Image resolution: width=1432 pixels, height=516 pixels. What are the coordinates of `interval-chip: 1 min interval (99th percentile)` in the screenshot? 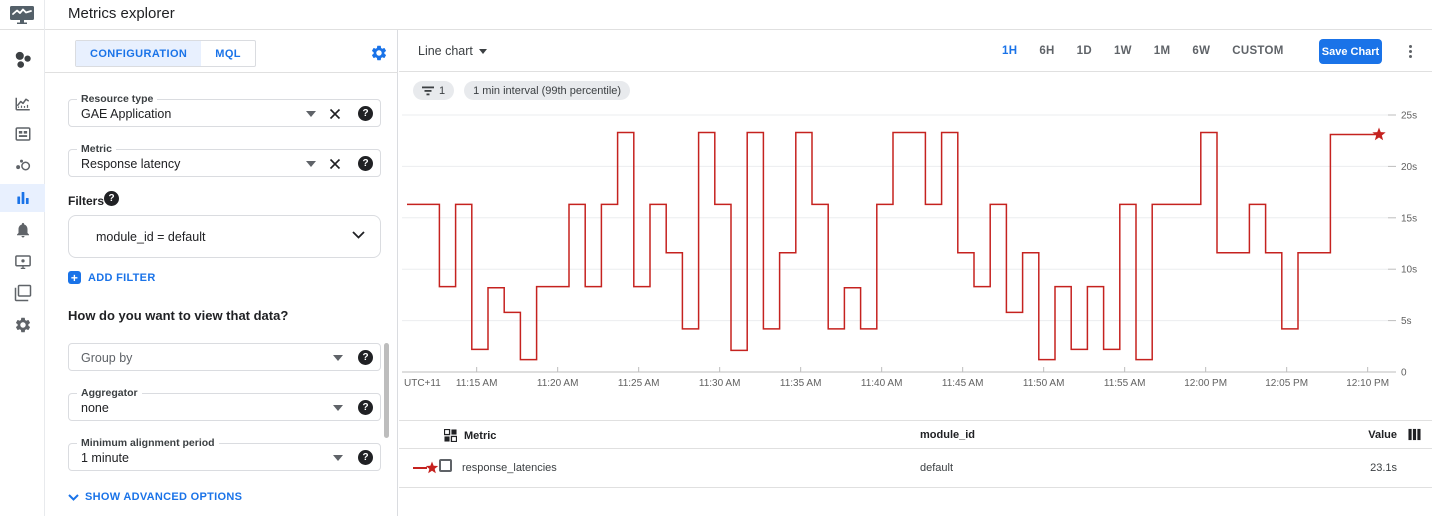 It's located at (547, 90).